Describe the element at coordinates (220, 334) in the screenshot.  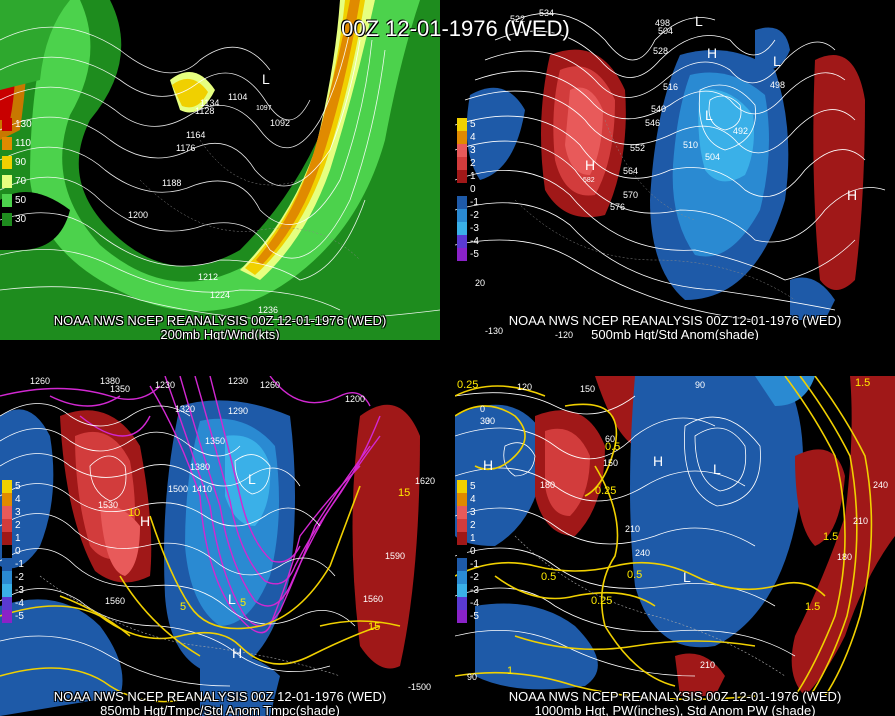
I see `caption-line2: 200mb Hgt/Wnd(kts)` at that location.